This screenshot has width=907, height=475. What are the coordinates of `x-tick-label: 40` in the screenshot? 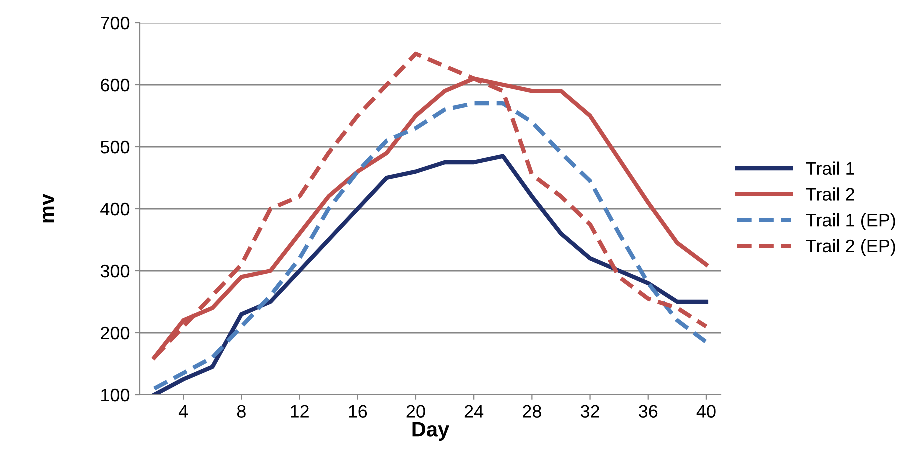 It's located at (706, 411).